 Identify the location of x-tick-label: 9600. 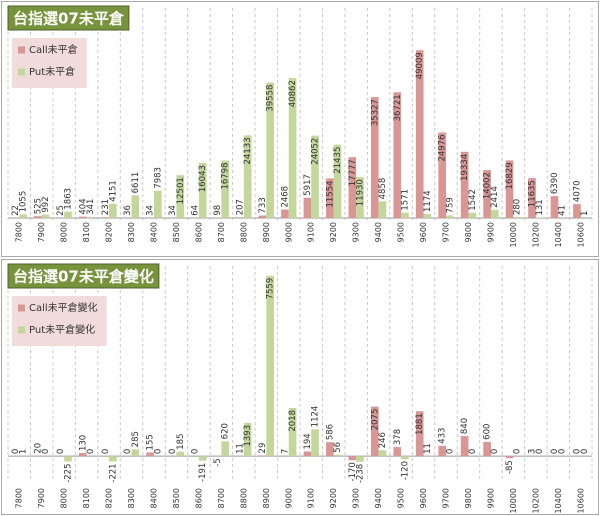
(423, 498).